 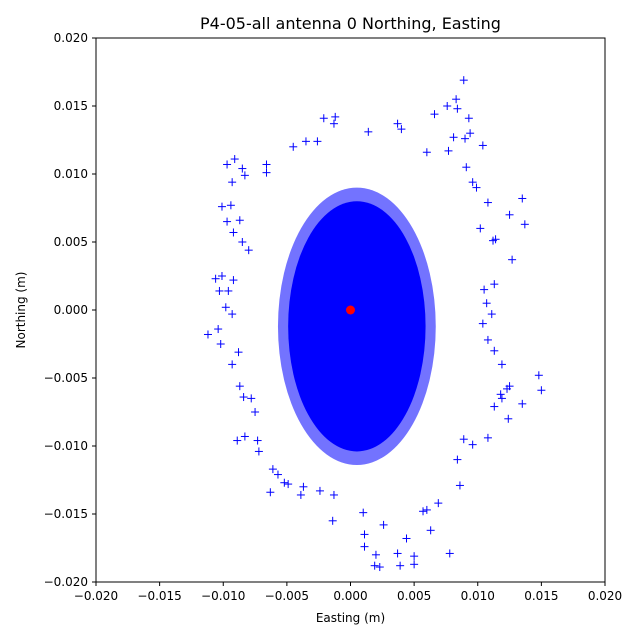 I want to click on y-axis-label: Northing (m), so click(x=21, y=310).